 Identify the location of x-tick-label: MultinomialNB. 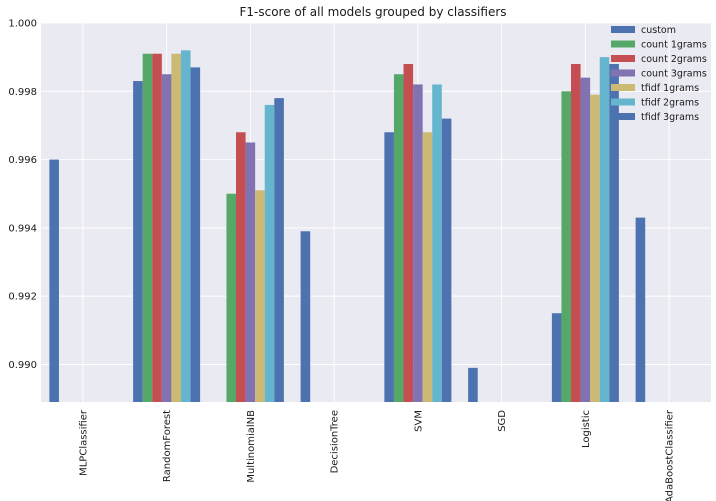
(251, 446).